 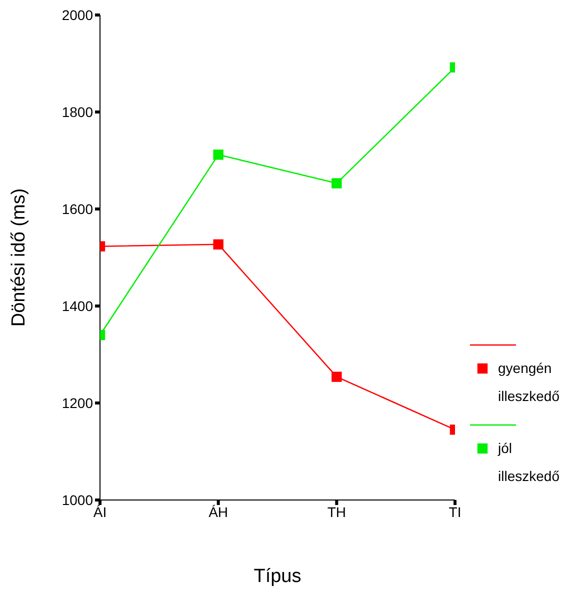 I want to click on y-tick-label: 1000, so click(x=78, y=500).